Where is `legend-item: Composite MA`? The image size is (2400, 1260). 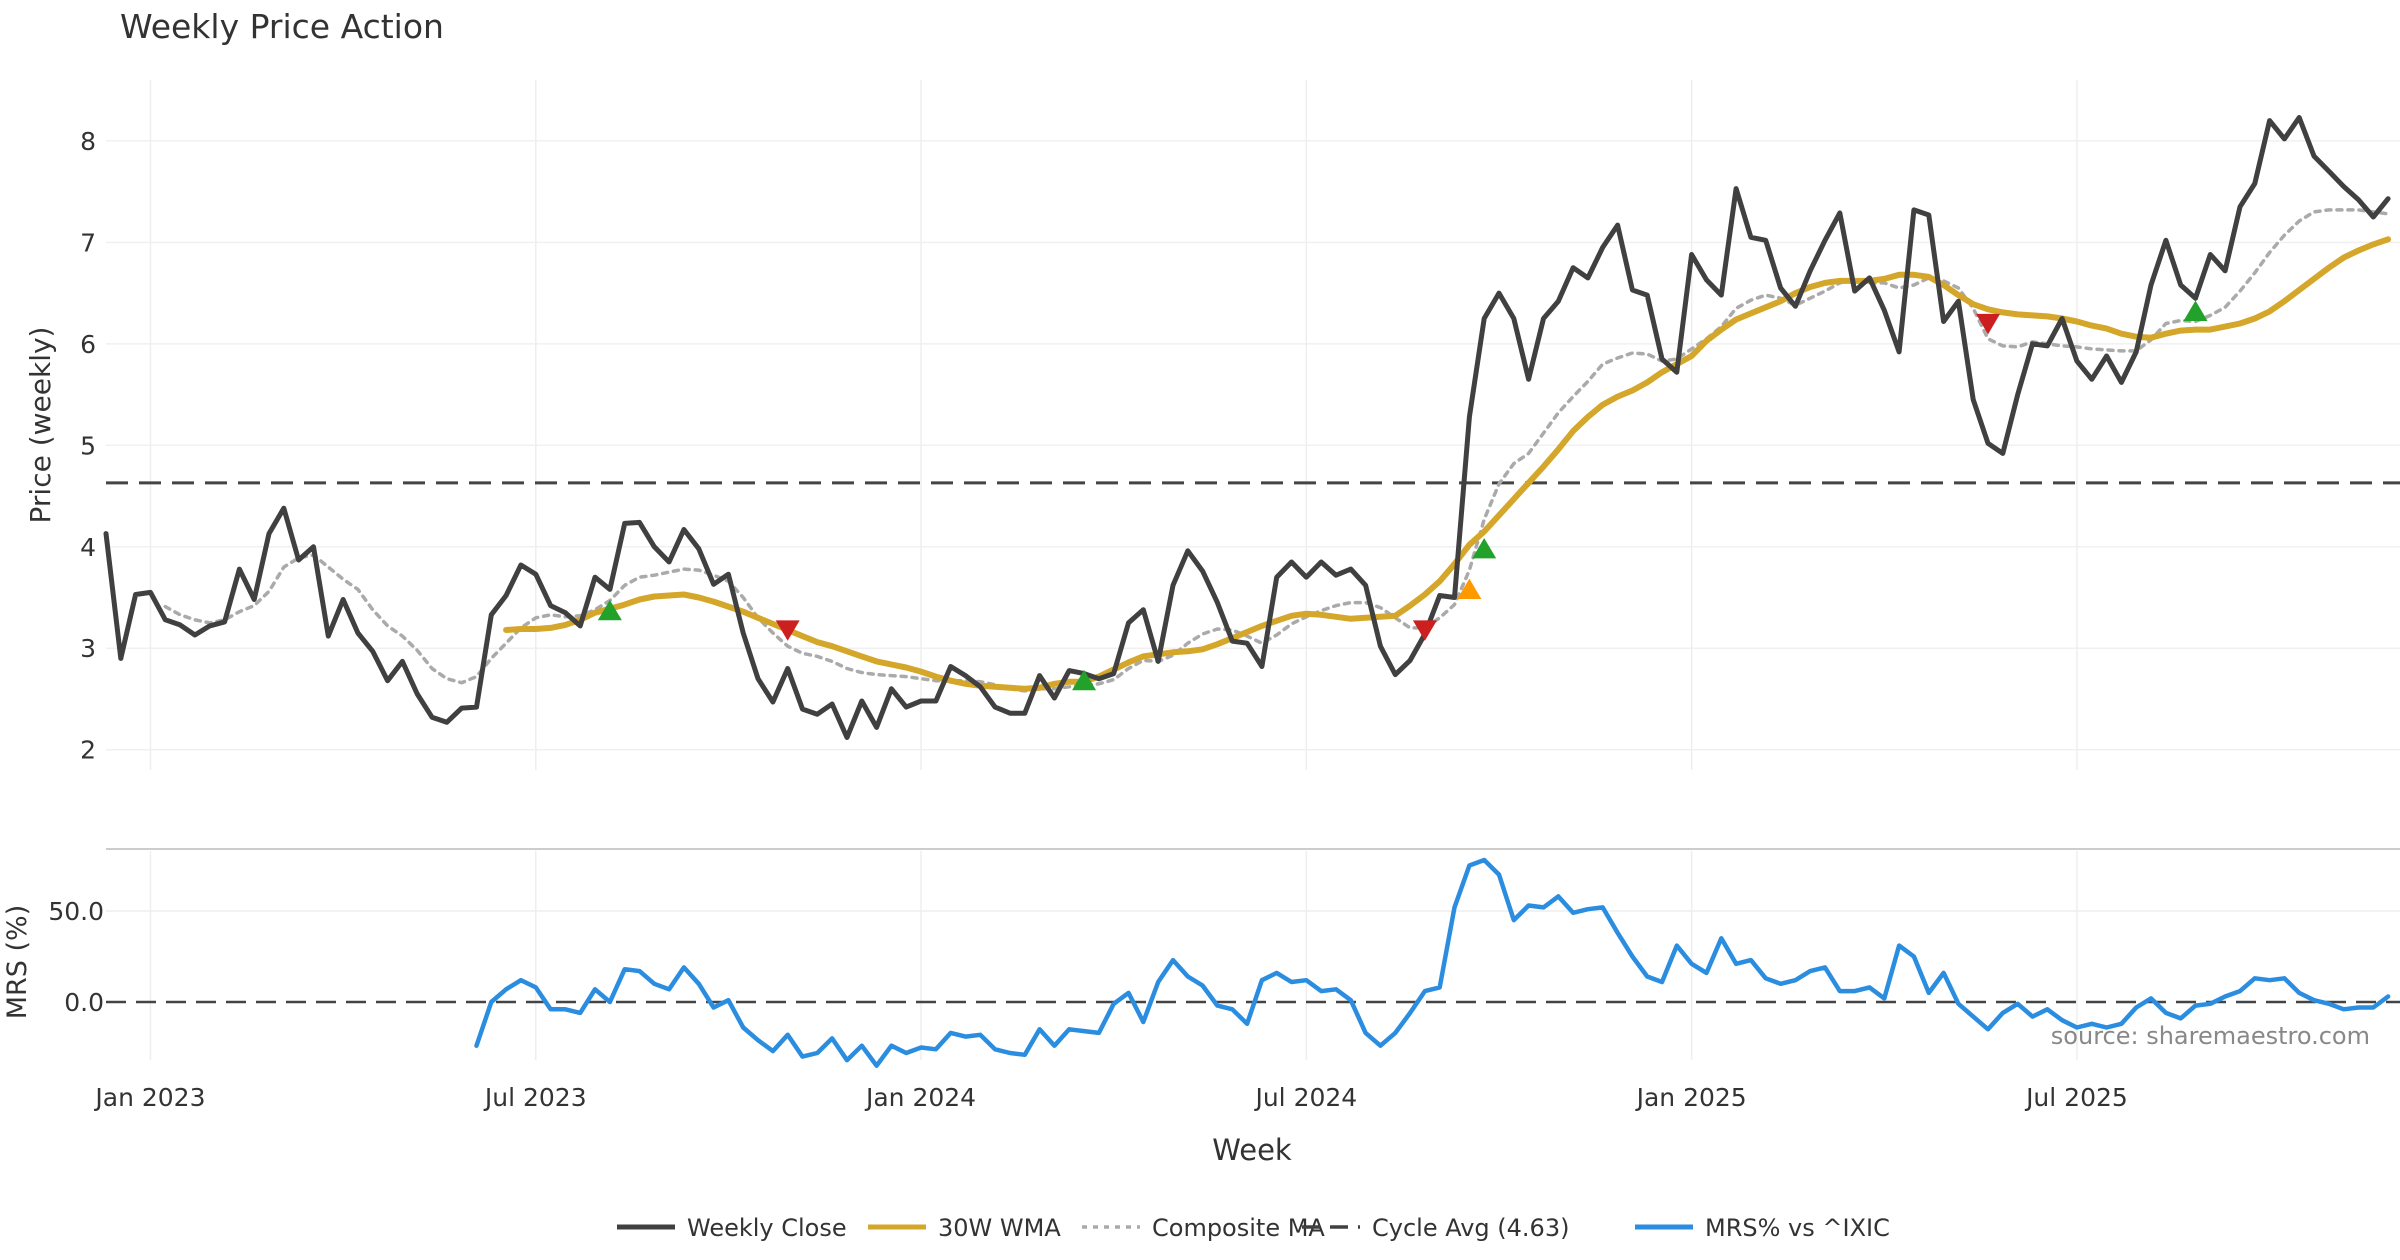 legend-item: Composite MA is located at coordinates (1203, 1228).